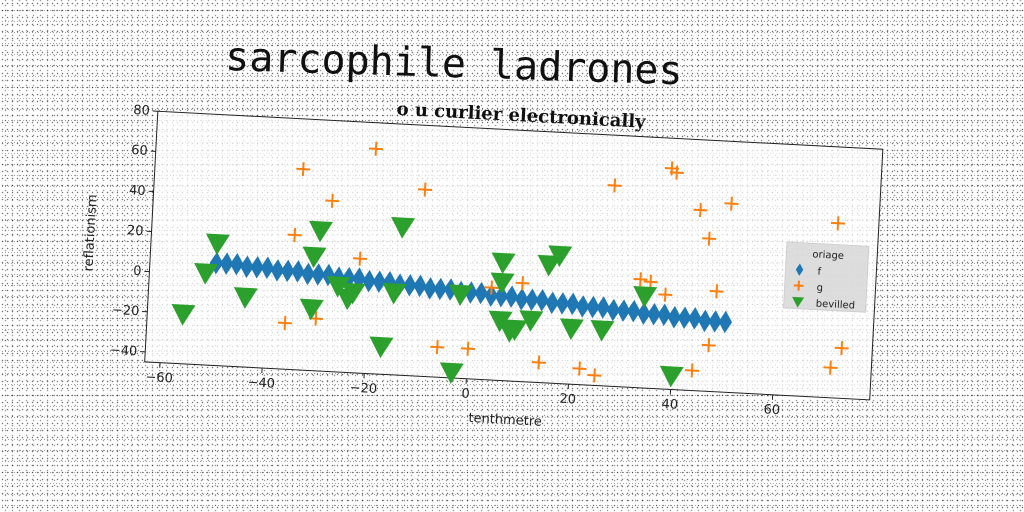  What do you see at coordinates (137, 191) in the screenshot?
I see `y-tick-label: 40` at bounding box center [137, 191].